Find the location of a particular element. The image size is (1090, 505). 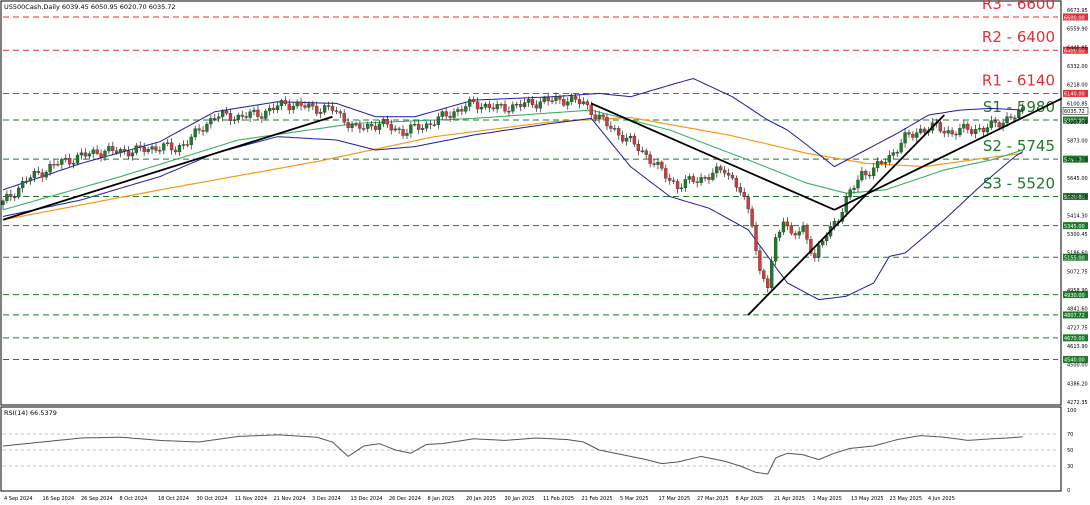

level-label: R1 - 6140 is located at coordinates (1018, 80).